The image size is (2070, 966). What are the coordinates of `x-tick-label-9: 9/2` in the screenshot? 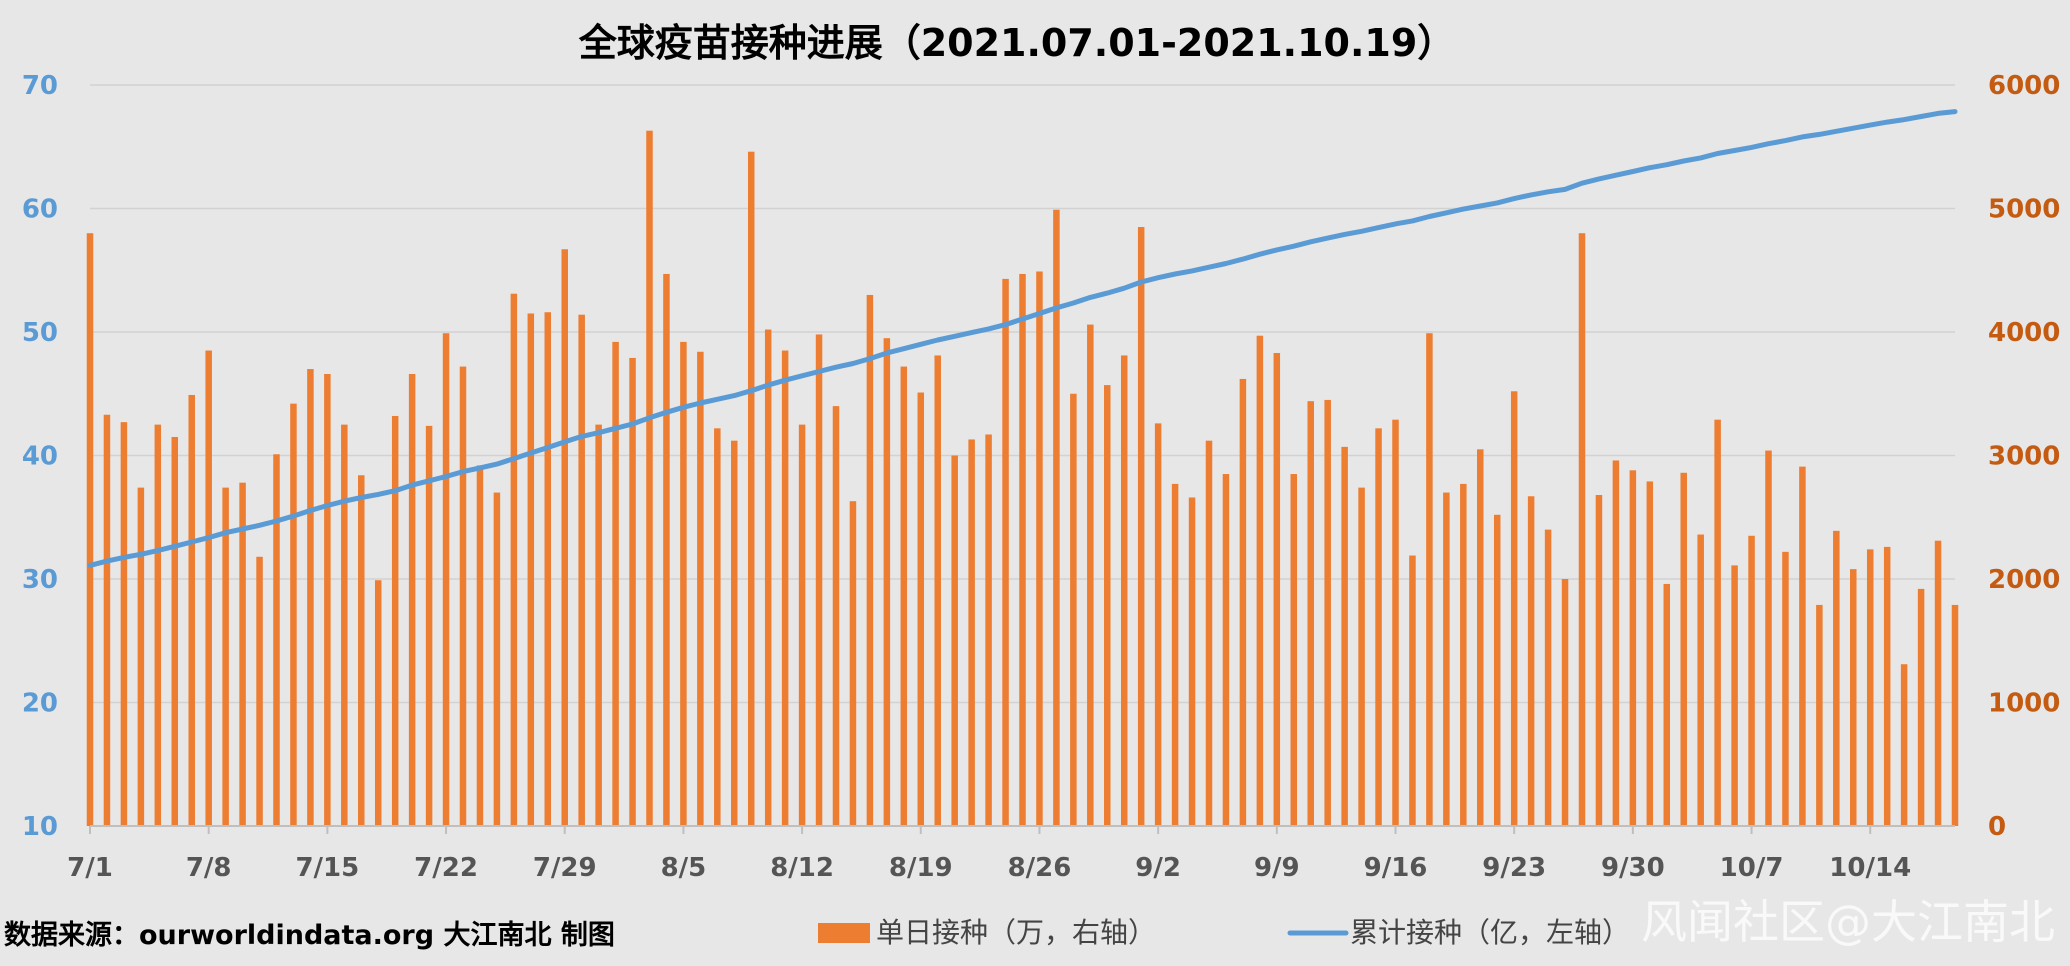 It's located at (1158, 868).